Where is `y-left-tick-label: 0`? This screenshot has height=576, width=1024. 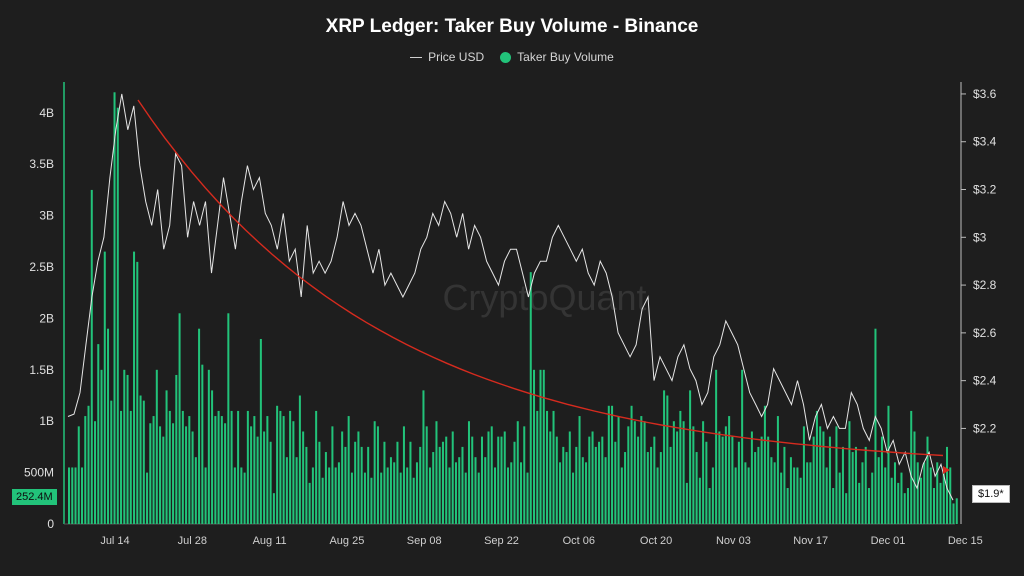 y-left-tick-label: 0 is located at coordinates (50, 524).